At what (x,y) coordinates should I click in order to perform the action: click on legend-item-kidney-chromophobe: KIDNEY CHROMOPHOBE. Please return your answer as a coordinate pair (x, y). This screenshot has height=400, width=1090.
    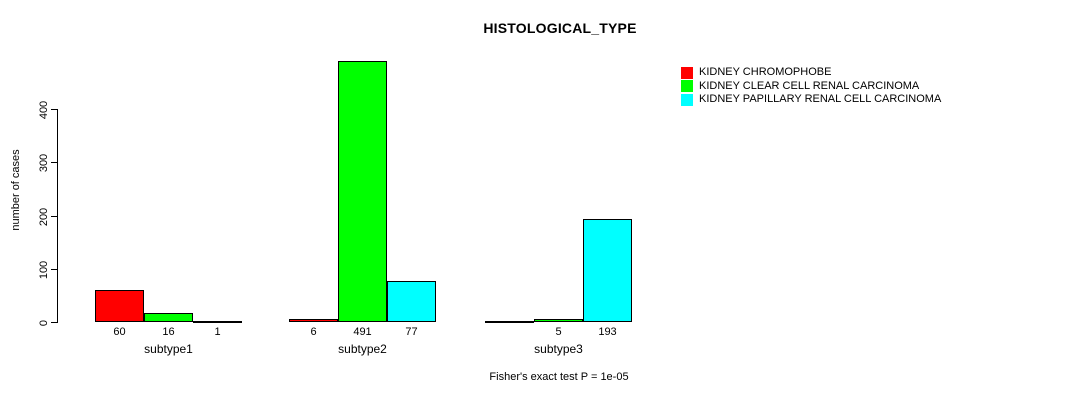
    Looking at the image, I should click on (811, 73).